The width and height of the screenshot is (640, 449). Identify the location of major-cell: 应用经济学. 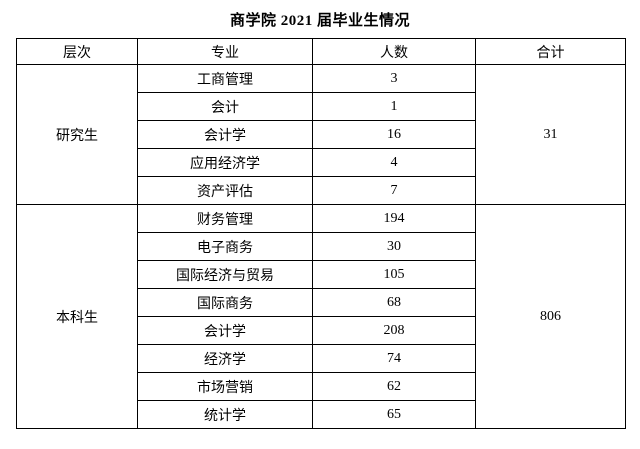
(225, 162).